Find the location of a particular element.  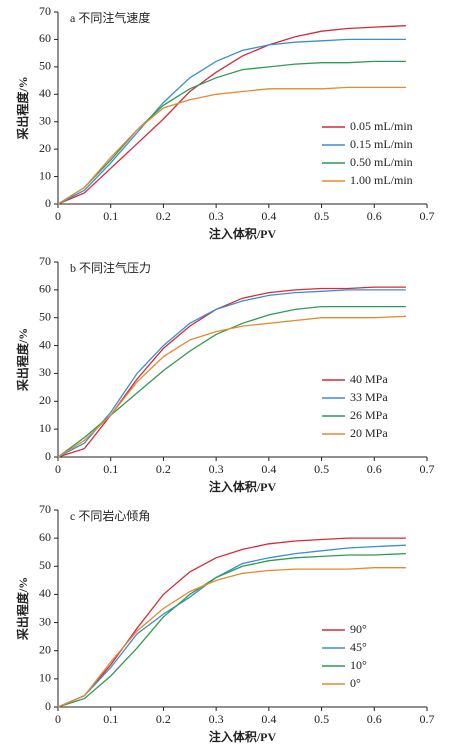

panel-title: c 不同岩心倾角 is located at coordinates (110, 515).